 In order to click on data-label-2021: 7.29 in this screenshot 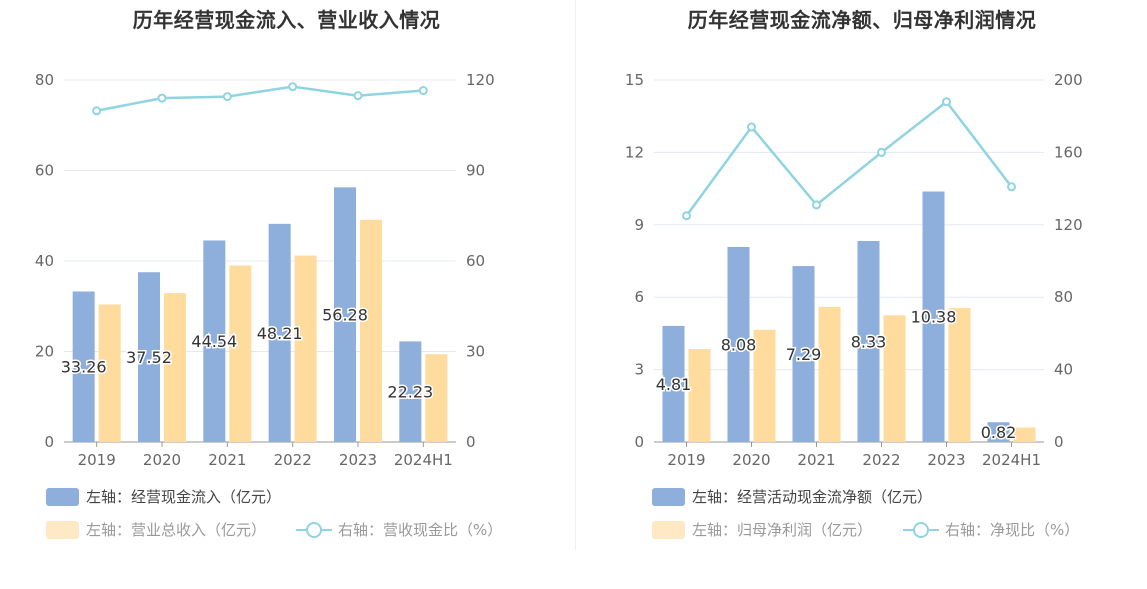, I will do `click(804, 354)`.